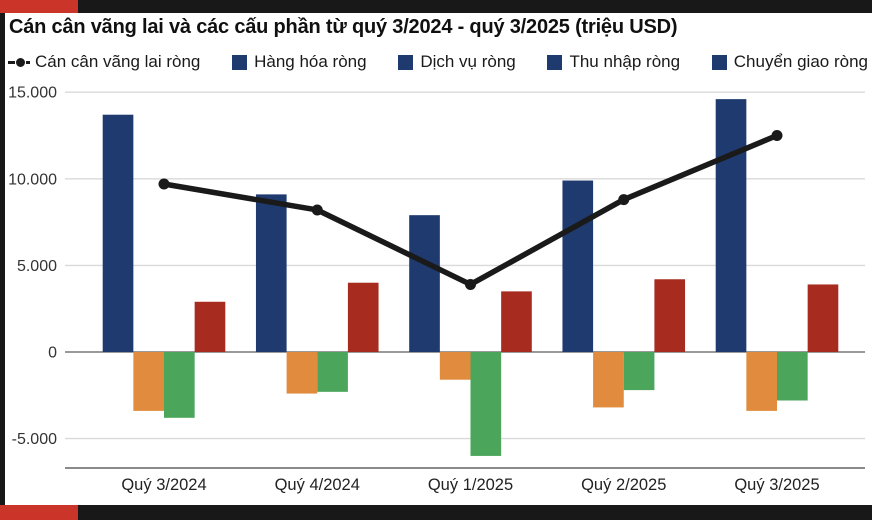 The width and height of the screenshot is (872, 520). Describe the element at coordinates (317, 485) in the screenshot. I see `x-axis-category-label: Quý 4/2024` at that location.